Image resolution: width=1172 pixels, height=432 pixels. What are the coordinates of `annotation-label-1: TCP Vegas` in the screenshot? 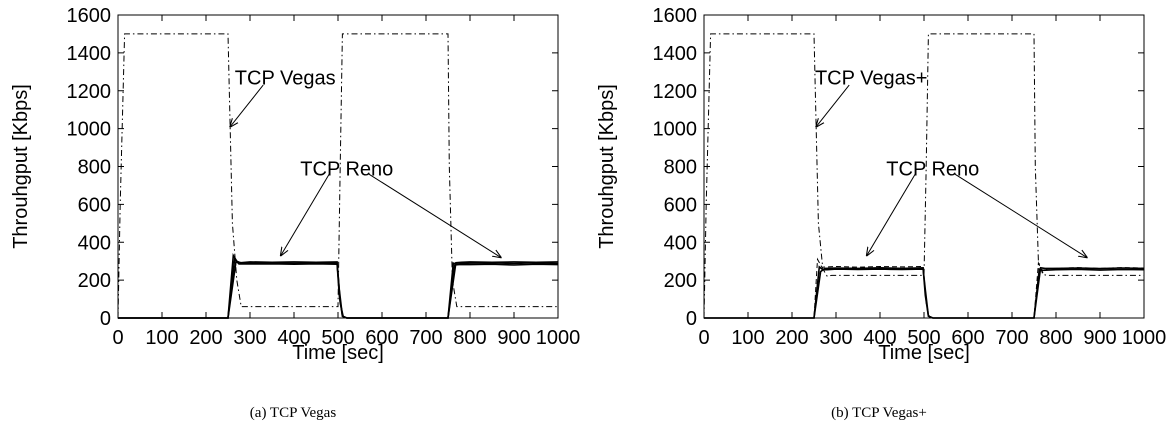 It's located at (285, 78).